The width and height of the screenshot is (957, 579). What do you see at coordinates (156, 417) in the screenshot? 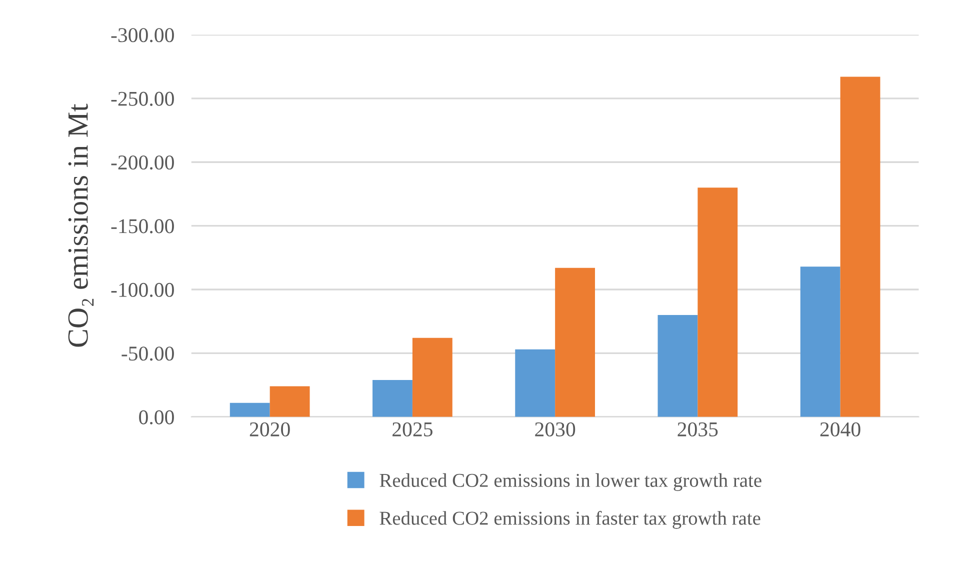
I see `y-tick-label: 0.00` at bounding box center [156, 417].